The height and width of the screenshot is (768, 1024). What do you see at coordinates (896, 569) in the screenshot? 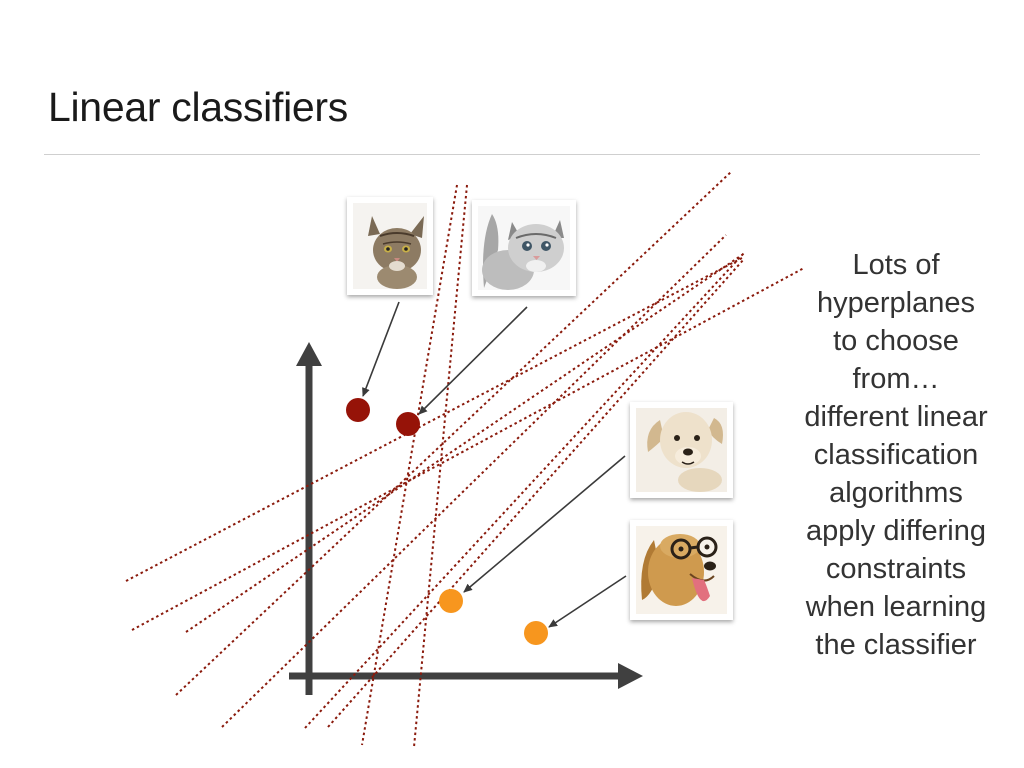
I see `side-text-line: constraints` at bounding box center [896, 569].